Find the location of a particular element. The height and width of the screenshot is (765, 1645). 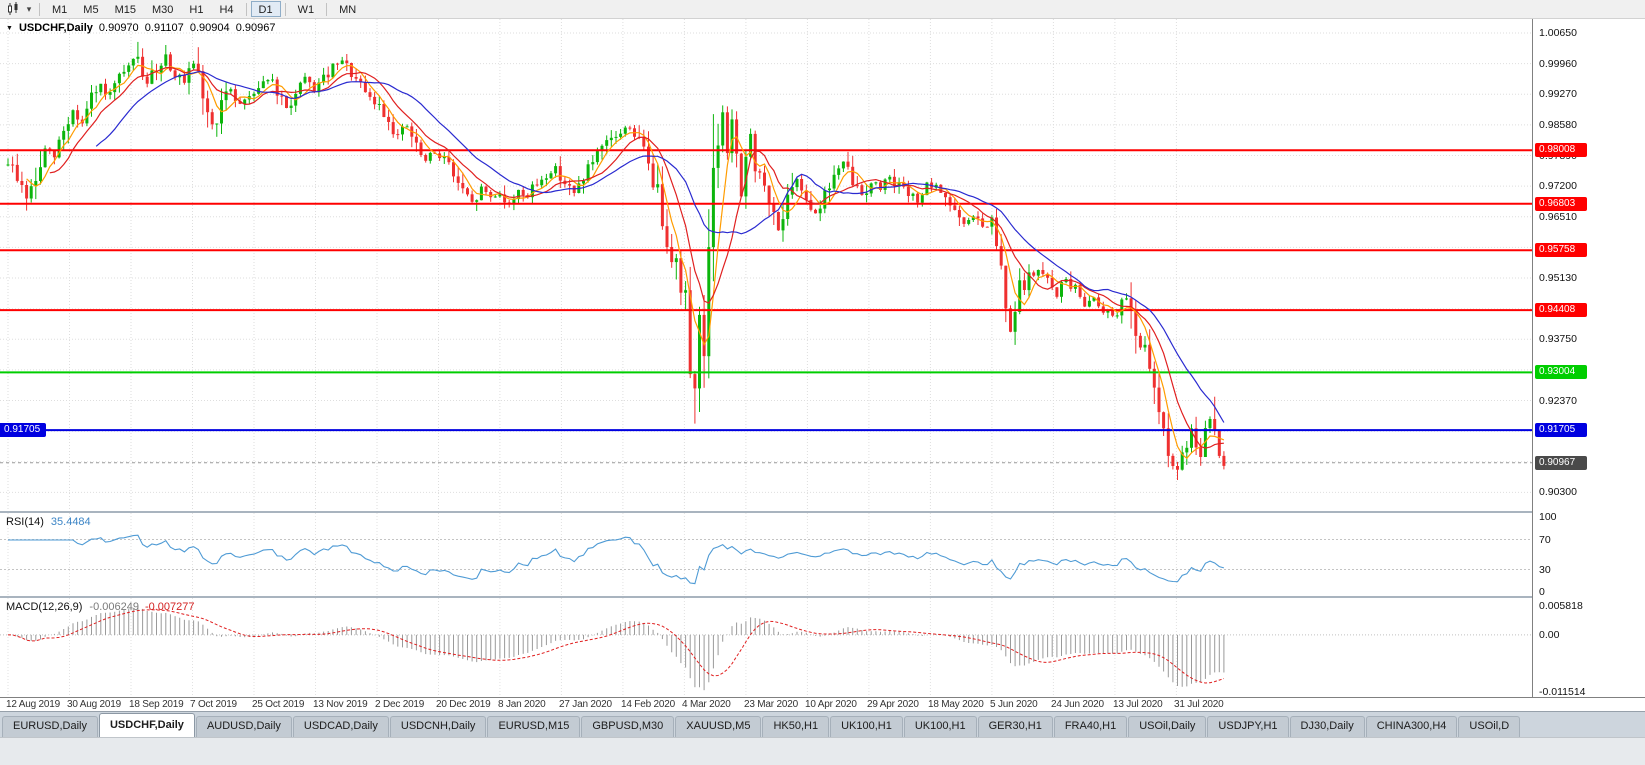

price-scale-tick: 0.90300 is located at coordinates (1558, 492).